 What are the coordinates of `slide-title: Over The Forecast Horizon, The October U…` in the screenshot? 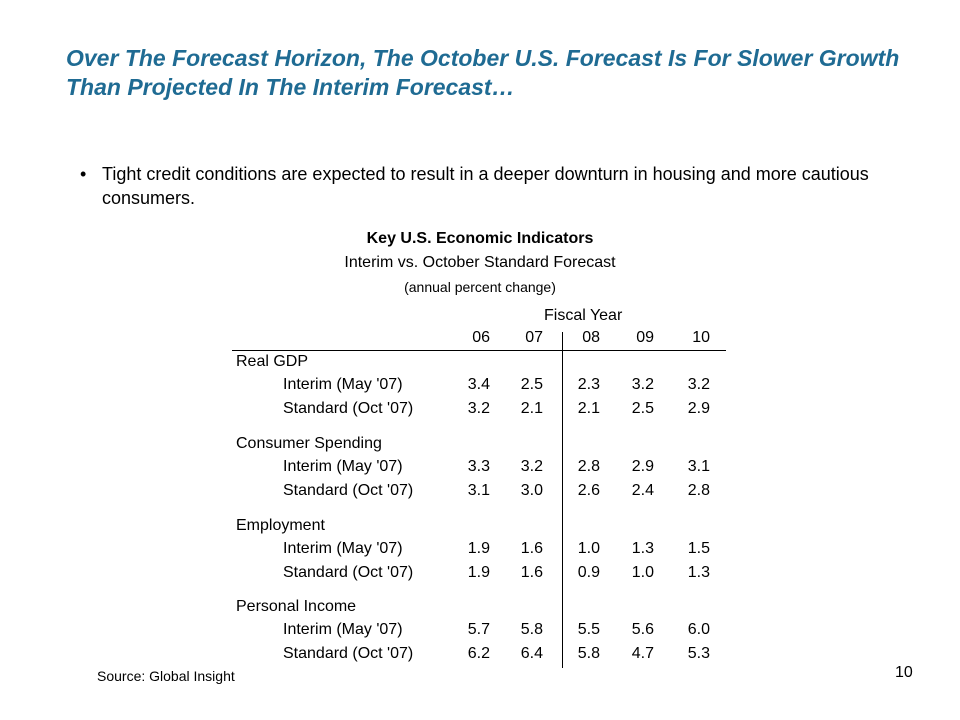 It's located at (483, 72).